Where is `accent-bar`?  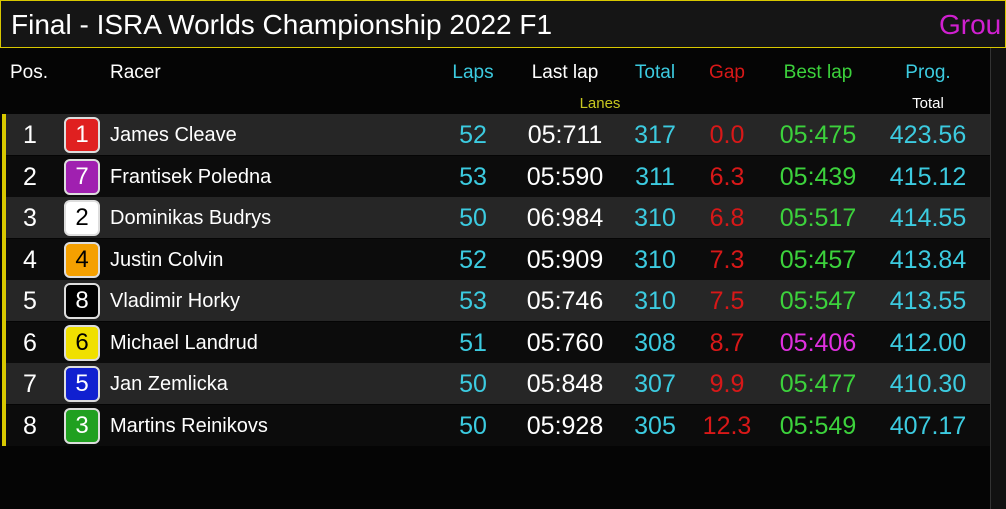
accent-bar is located at coordinates (4, 280).